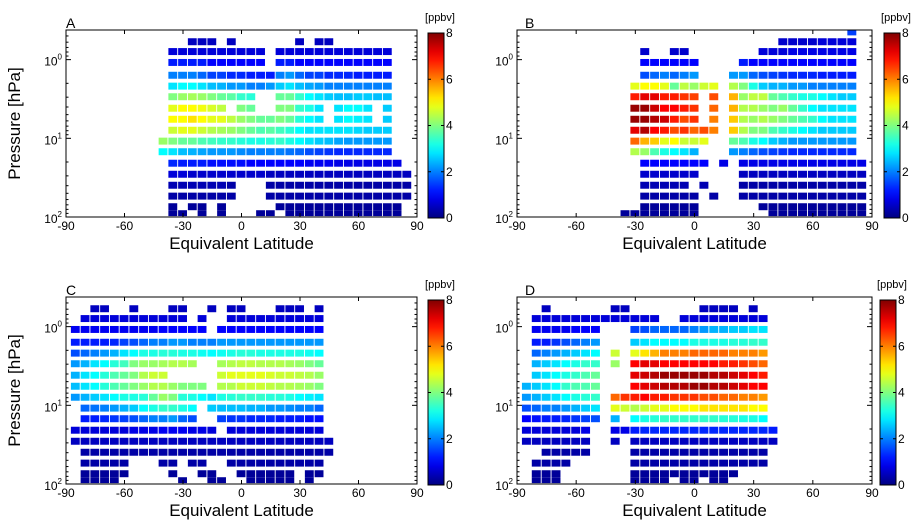 This screenshot has height=521, width=912. I want to click on x-tick-label: 0, so click(694, 226).